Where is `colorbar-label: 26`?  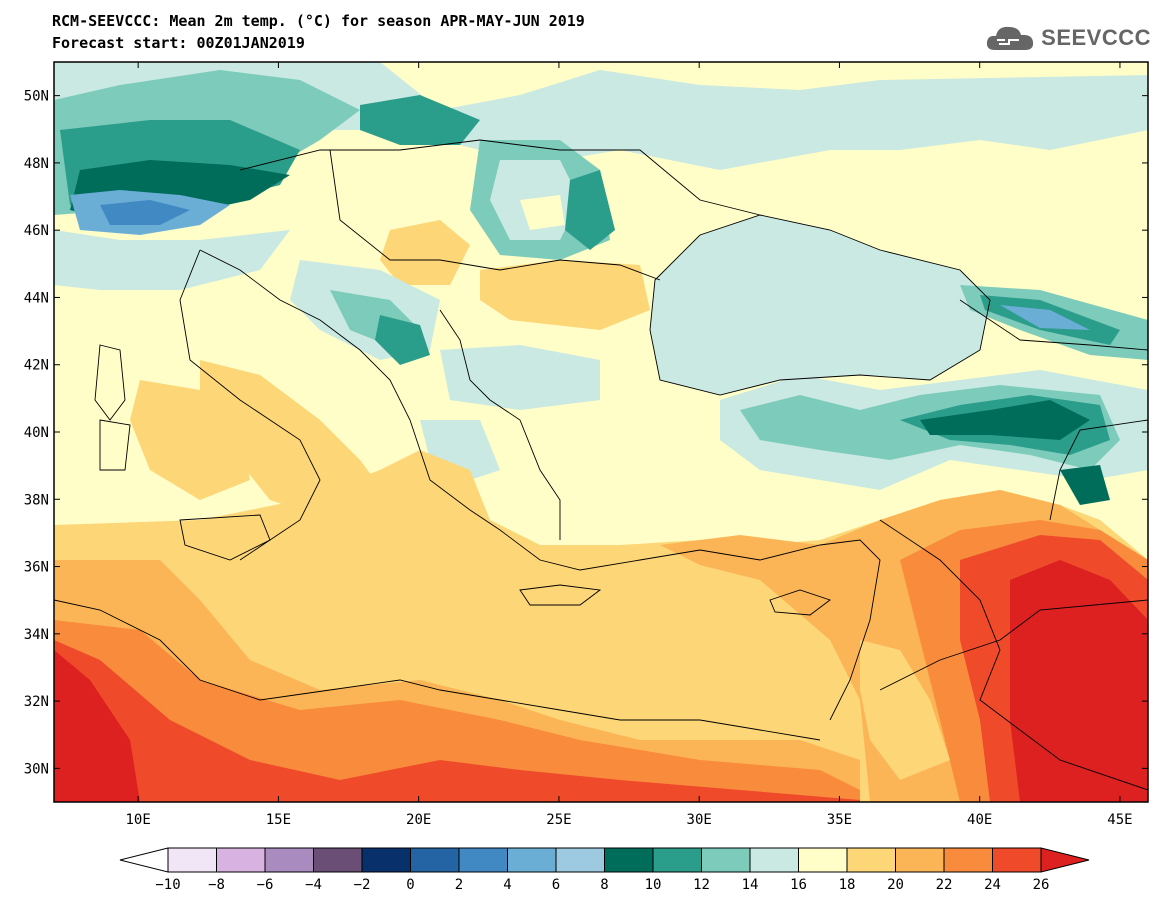 colorbar-label: 26 is located at coordinates (1041, 885).